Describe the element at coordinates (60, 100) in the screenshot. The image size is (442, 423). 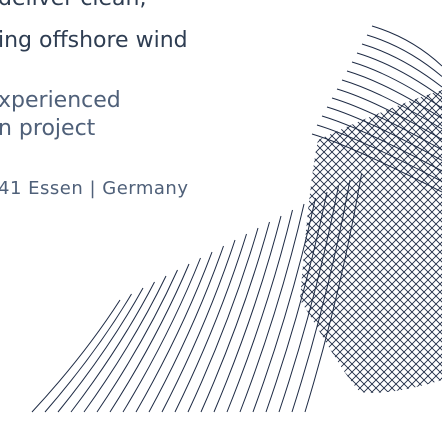
I see `text-line: xperienced` at that location.